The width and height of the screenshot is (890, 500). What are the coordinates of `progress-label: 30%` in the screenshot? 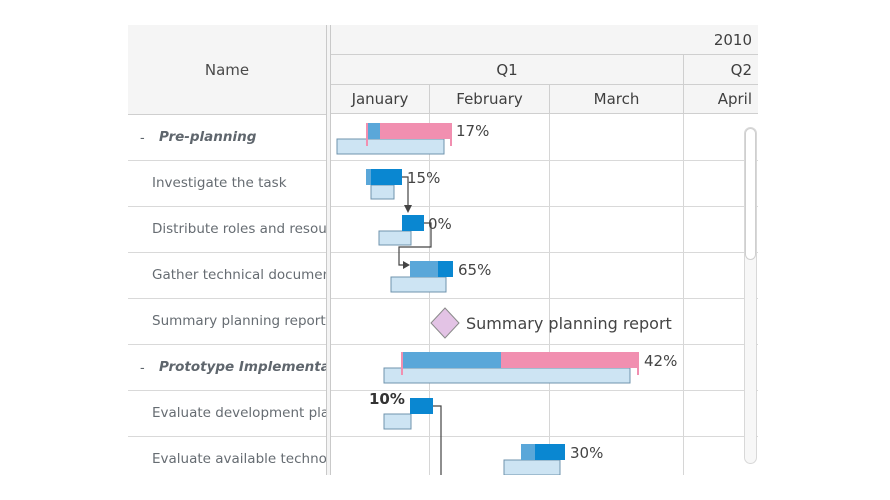 It's located at (586, 453).